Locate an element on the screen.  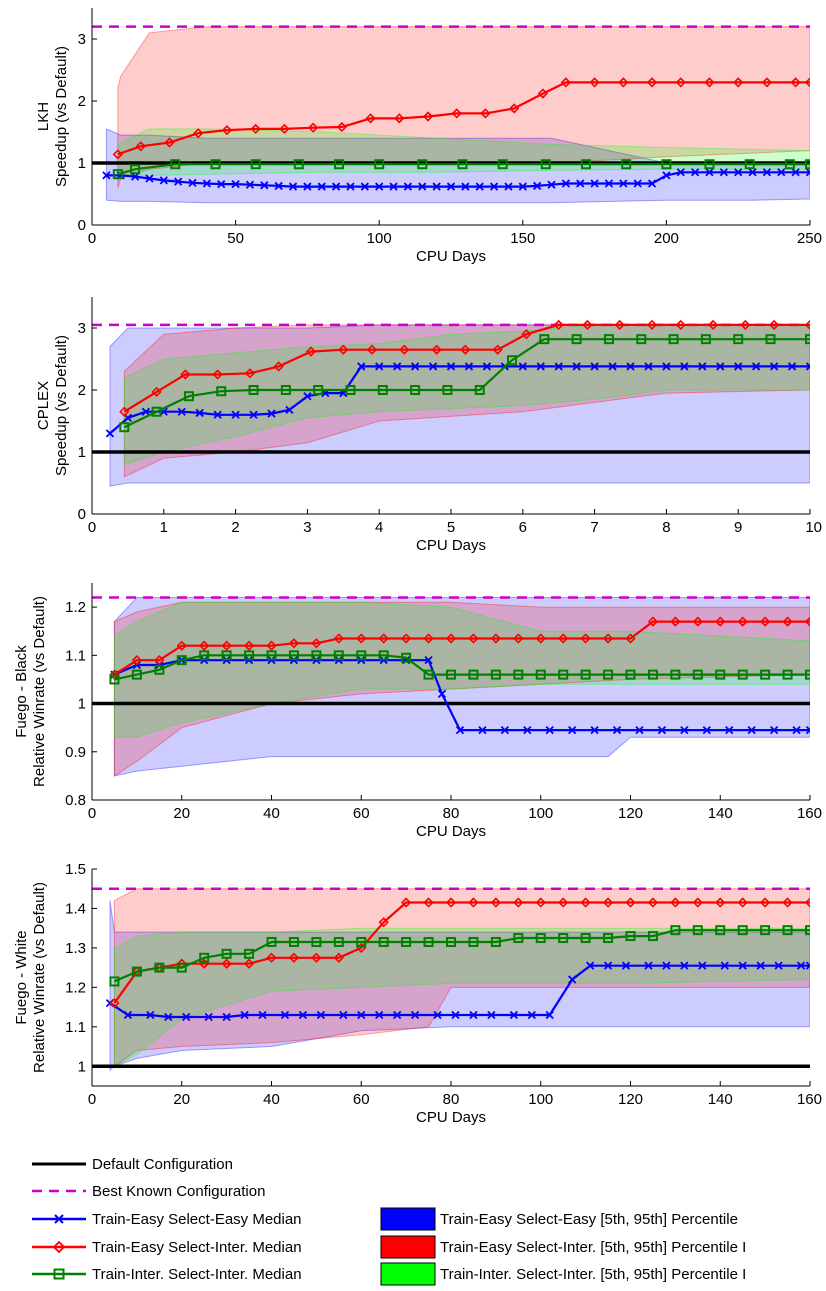
x-tick-label: 20 is located at coordinates (181, 813).